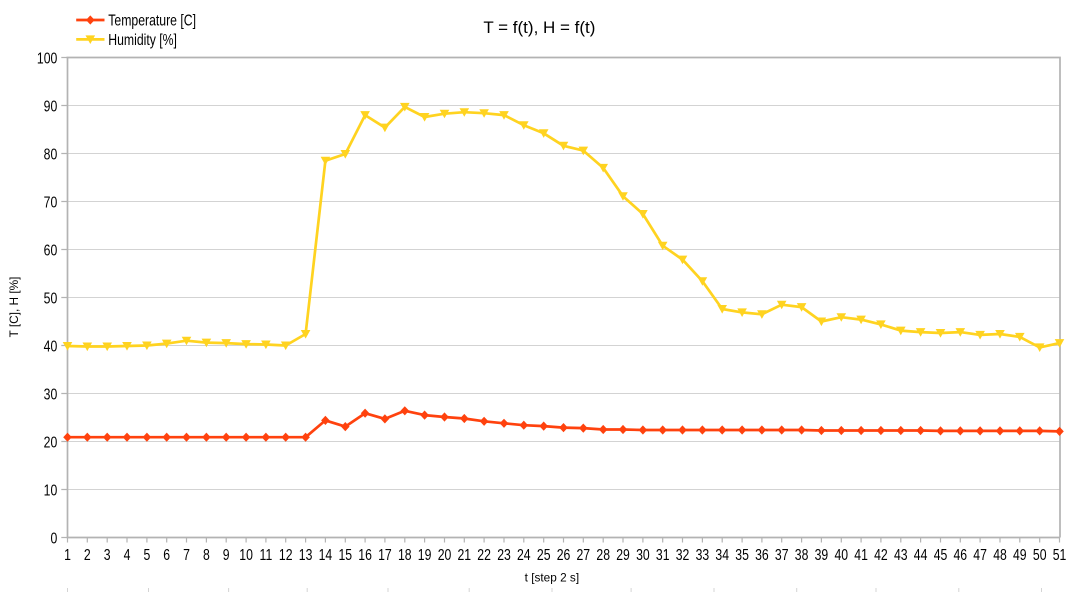 The width and height of the screenshot is (1071, 597). What do you see at coordinates (552, 578) in the screenshot?
I see `svg-text: t [step 2 s]` at bounding box center [552, 578].